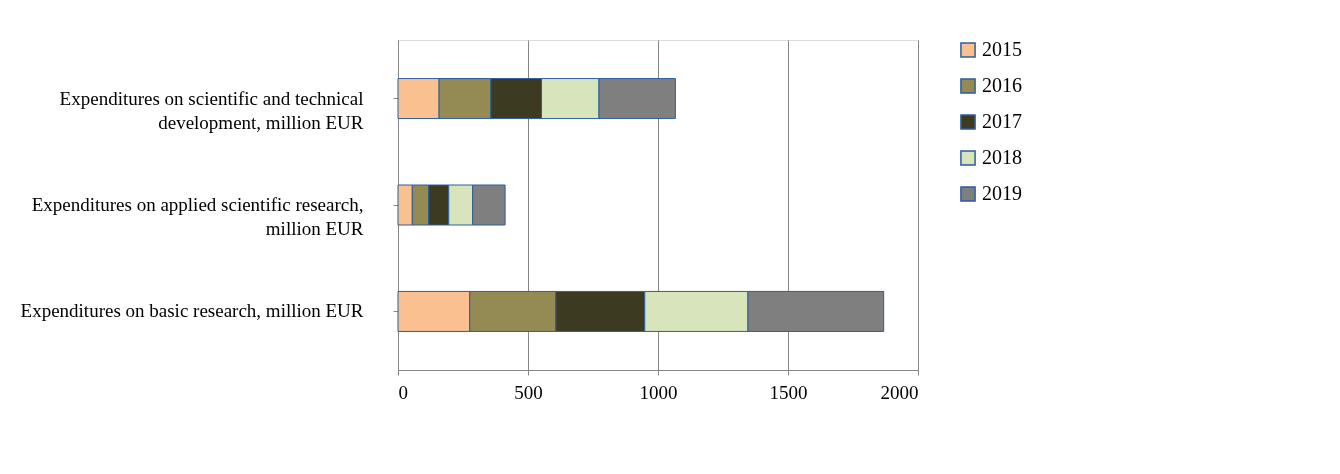 The height and width of the screenshot is (474, 1340). I want to click on x-tick-label: 0, so click(403, 392).